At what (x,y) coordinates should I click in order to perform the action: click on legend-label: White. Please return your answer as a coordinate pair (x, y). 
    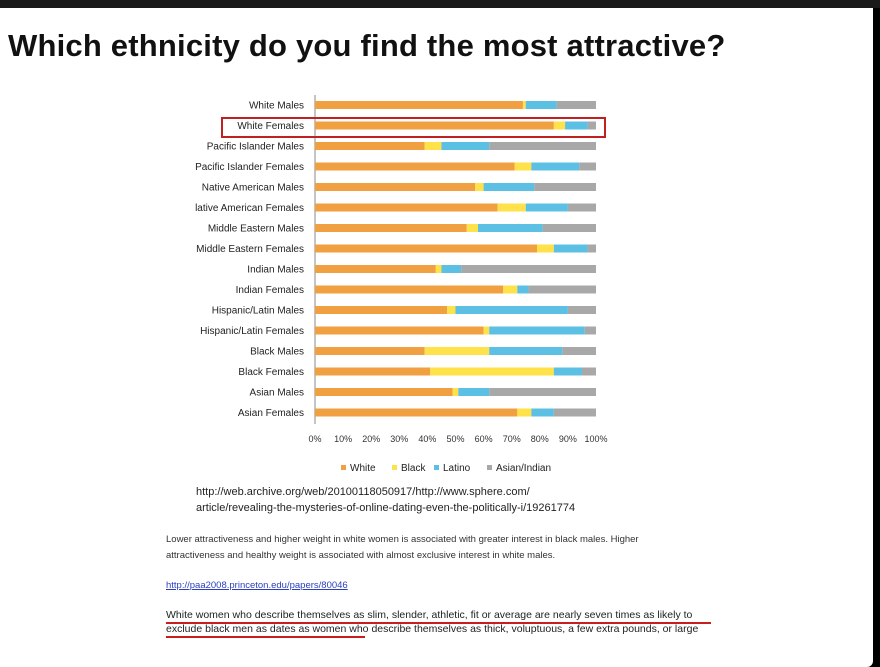
    Looking at the image, I should click on (363, 468).